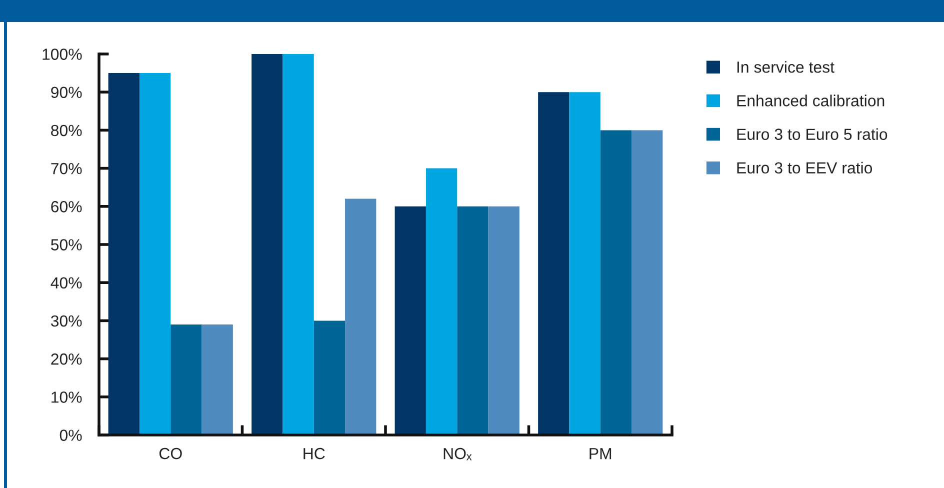  What do you see at coordinates (812, 134) in the screenshot?
I see `legend-label: Euro 3 to Euro 5 ratio` at bounding box center [812, 134].